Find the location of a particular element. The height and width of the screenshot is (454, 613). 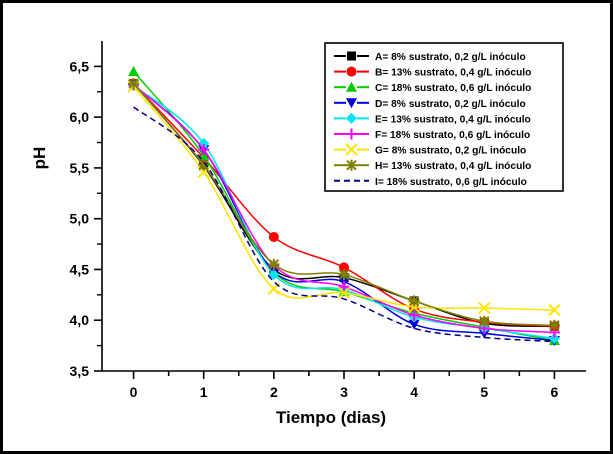

legend-marker-A is located at coordinates (351, 56).